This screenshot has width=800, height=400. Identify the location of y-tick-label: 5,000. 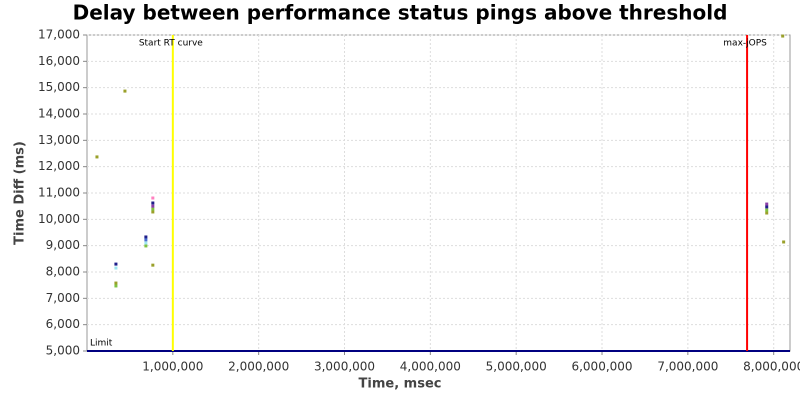
(63, 351).